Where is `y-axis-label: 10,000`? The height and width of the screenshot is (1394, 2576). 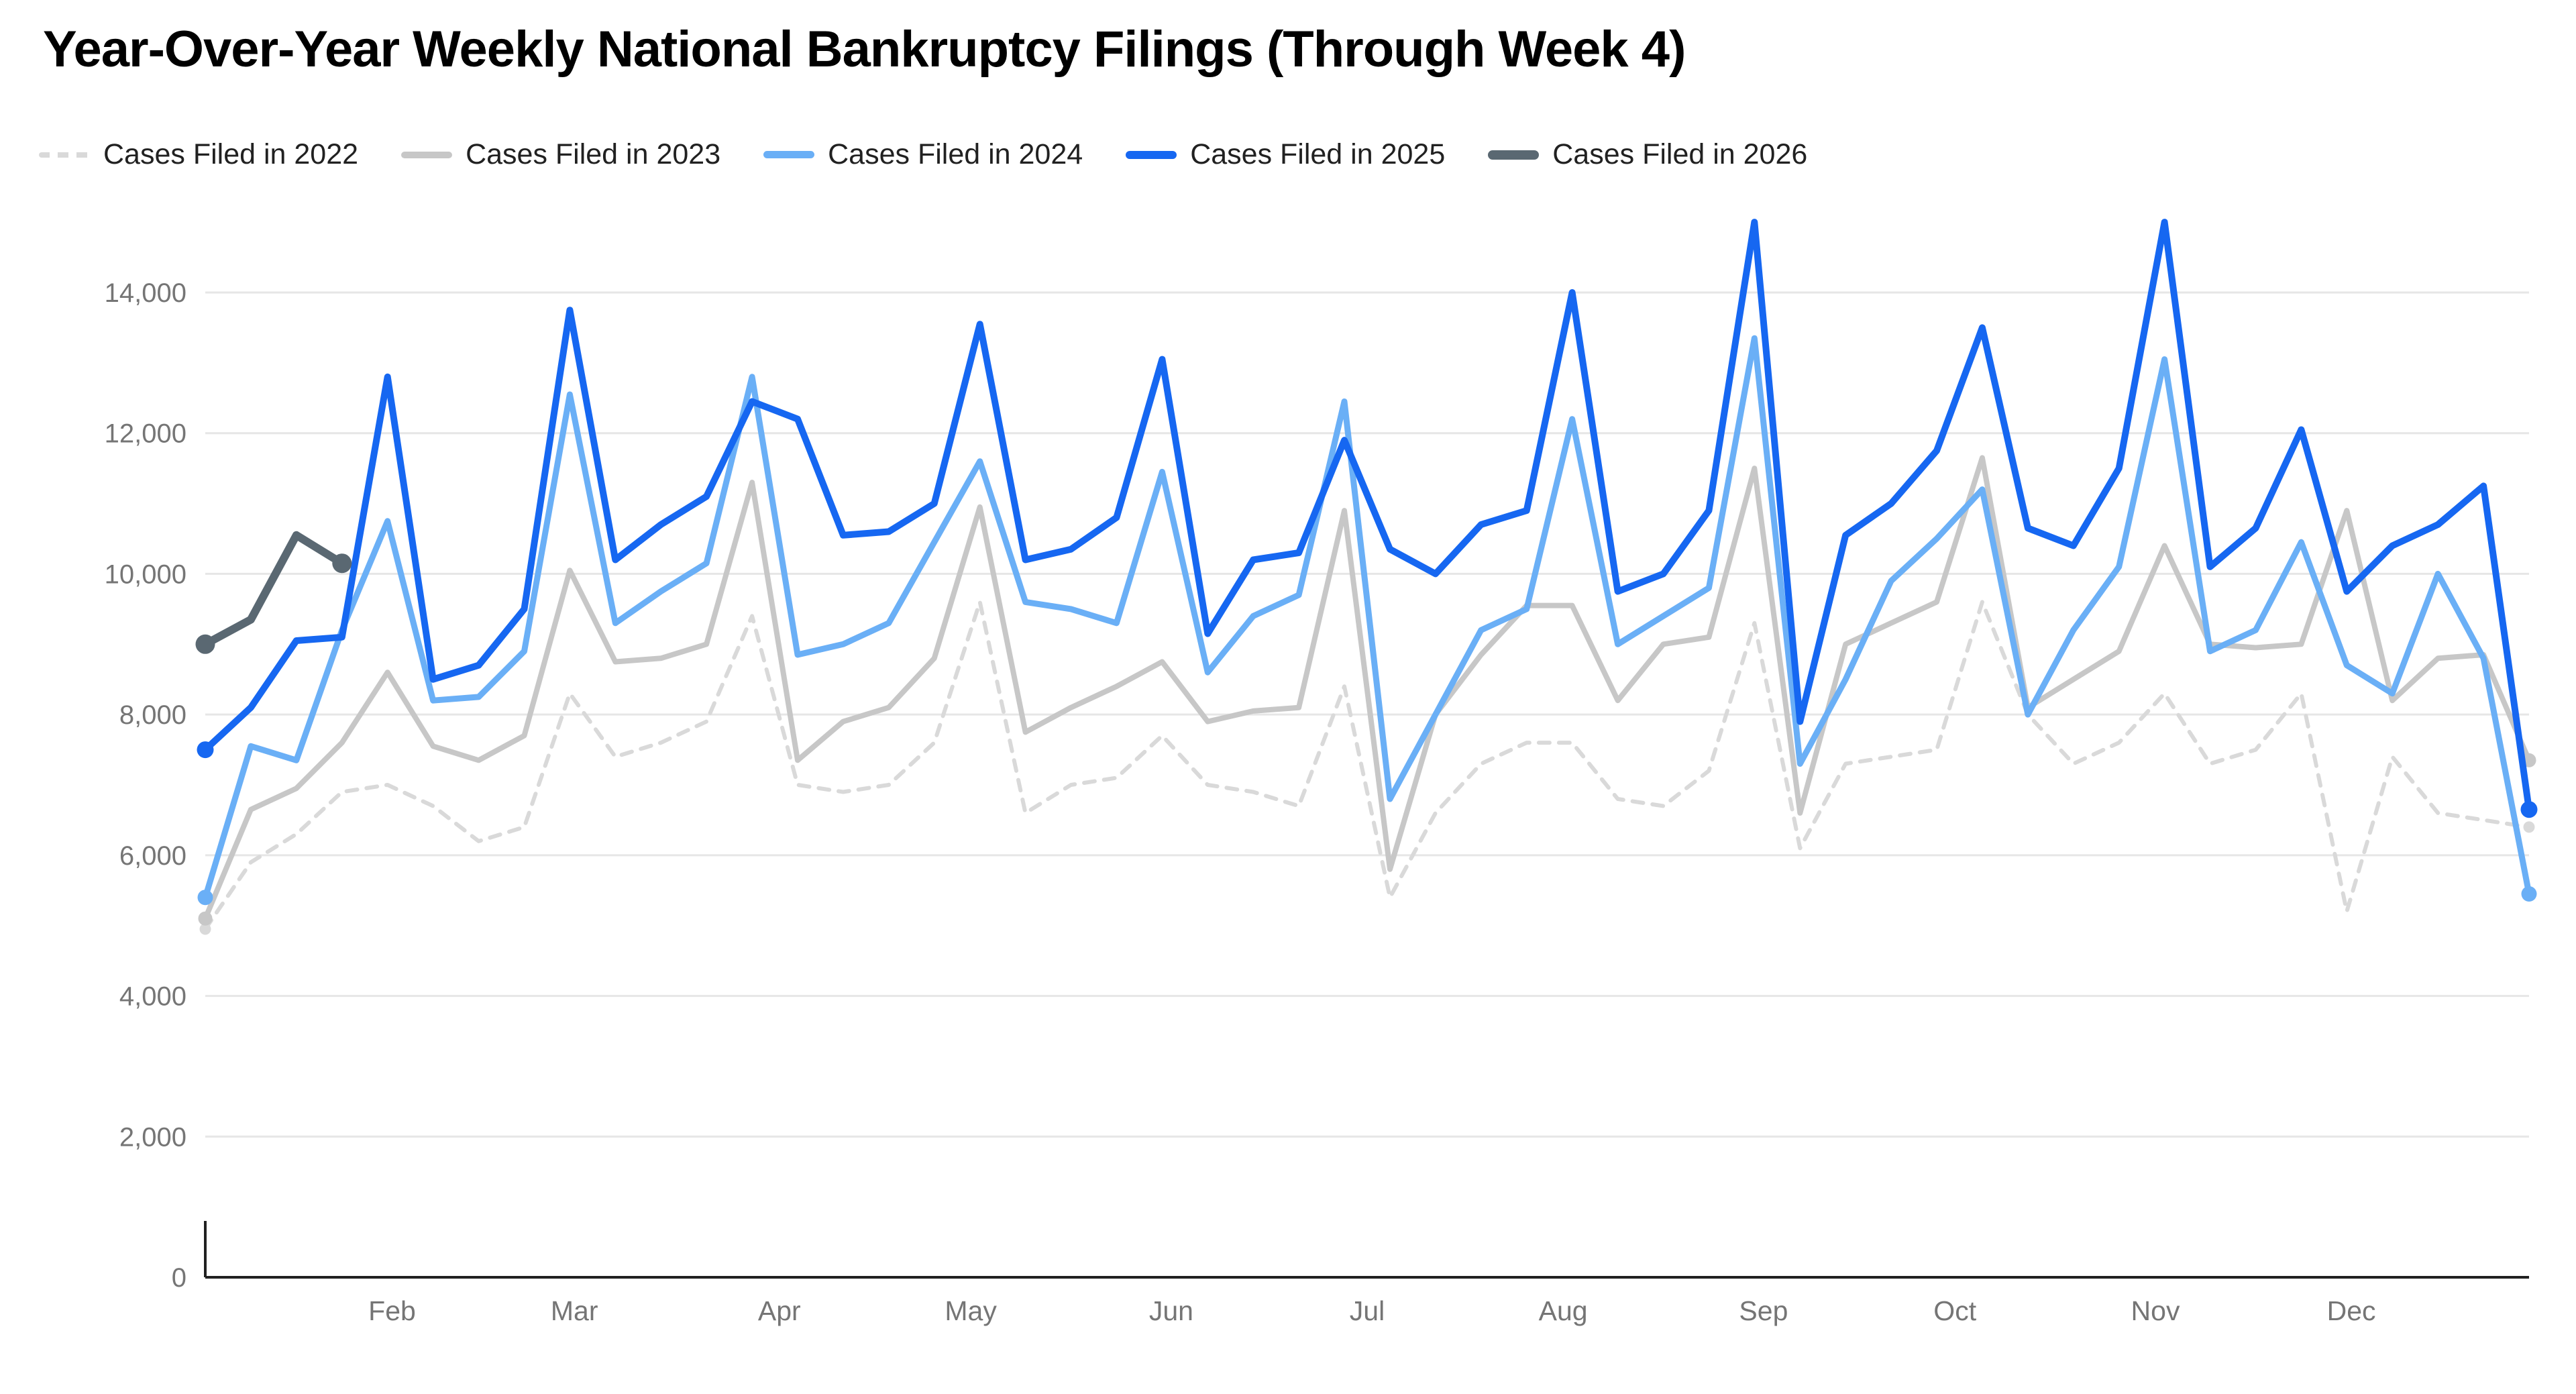 y-axis-label: 10,000 is located at coordinates (145, 574).